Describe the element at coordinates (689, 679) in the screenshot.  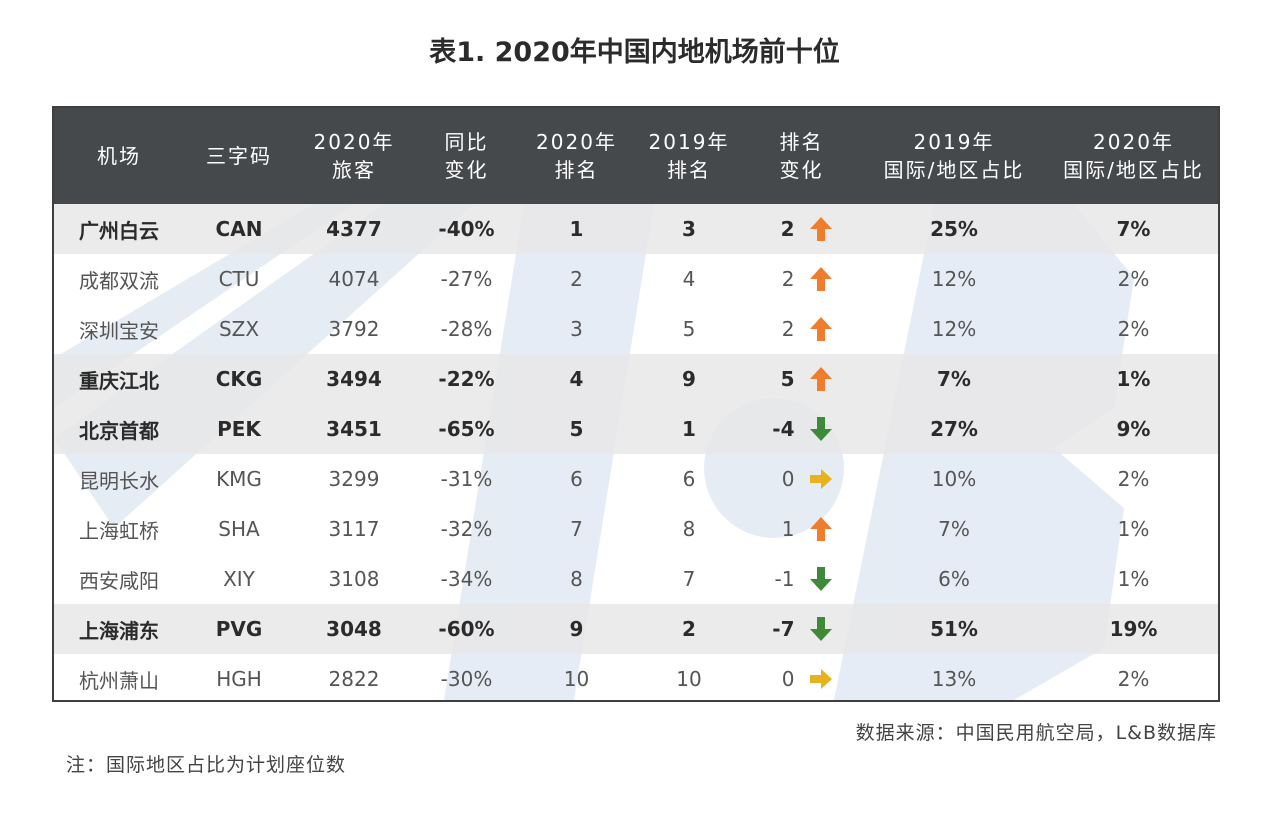
I see `cell-rank-2019: 10` at that location.